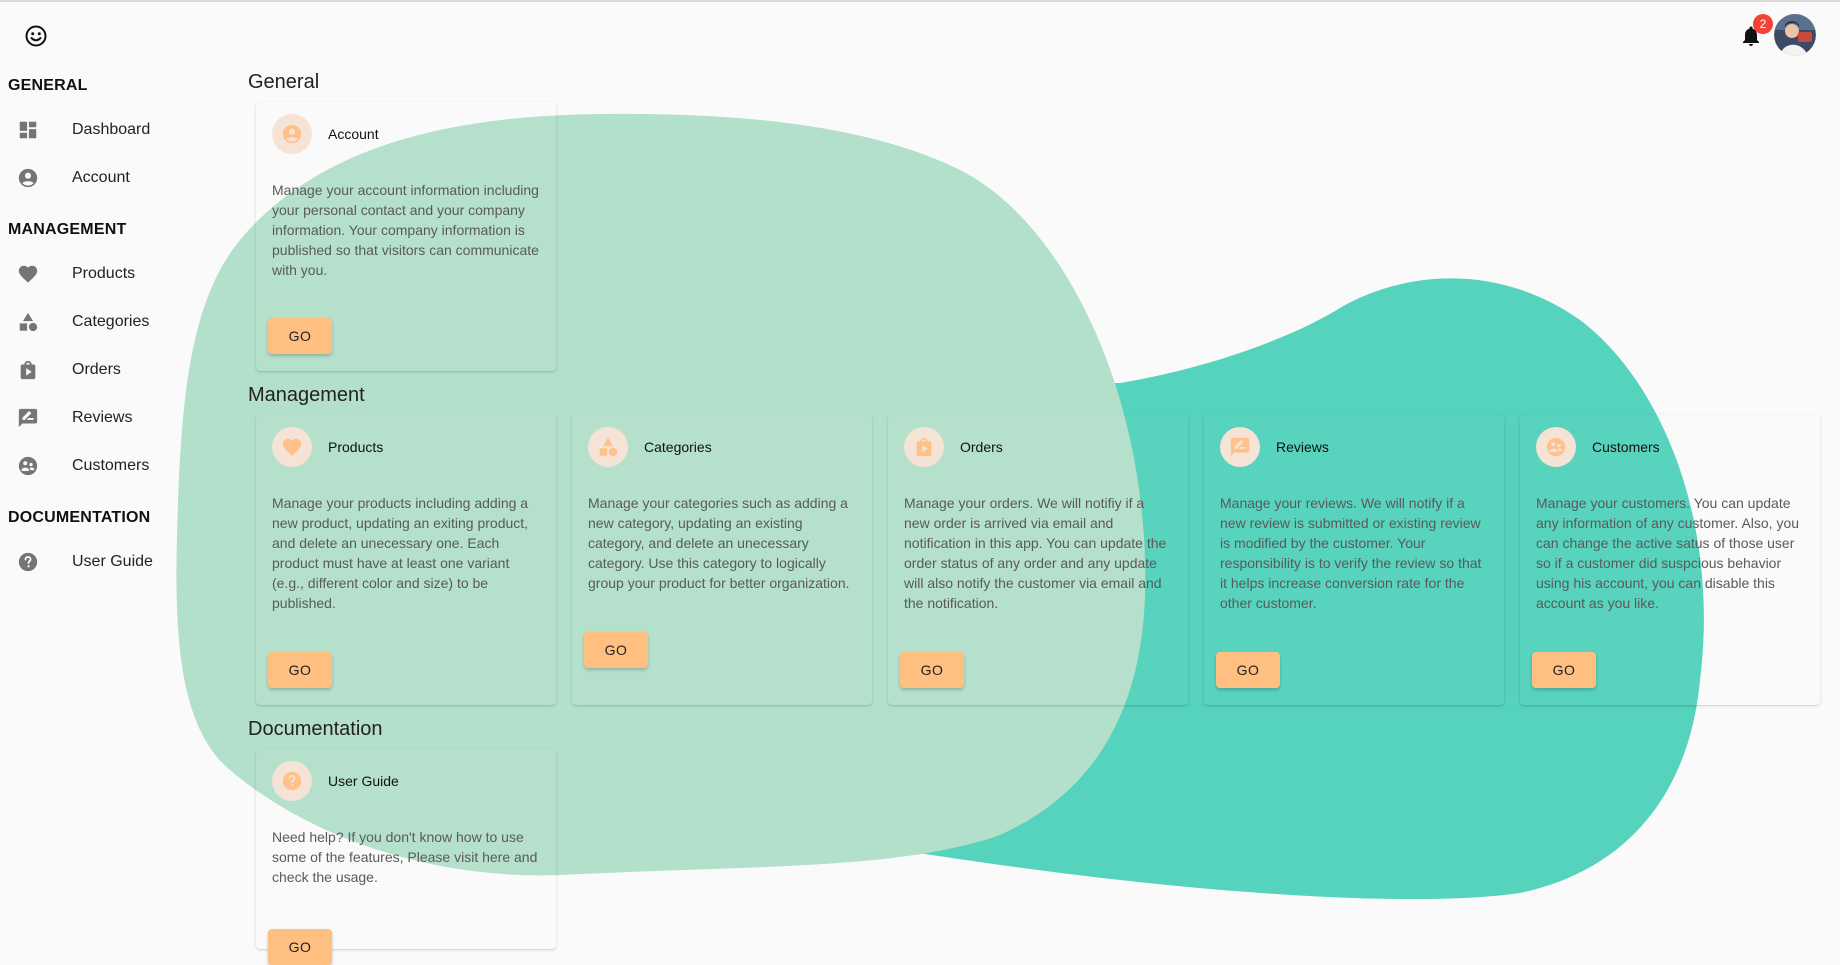 This screenshot has height=965, width=1840. Describe the element at coordinates (96, 369) in the screenshot. I see `sidebar-item-label: Orders` at that location.